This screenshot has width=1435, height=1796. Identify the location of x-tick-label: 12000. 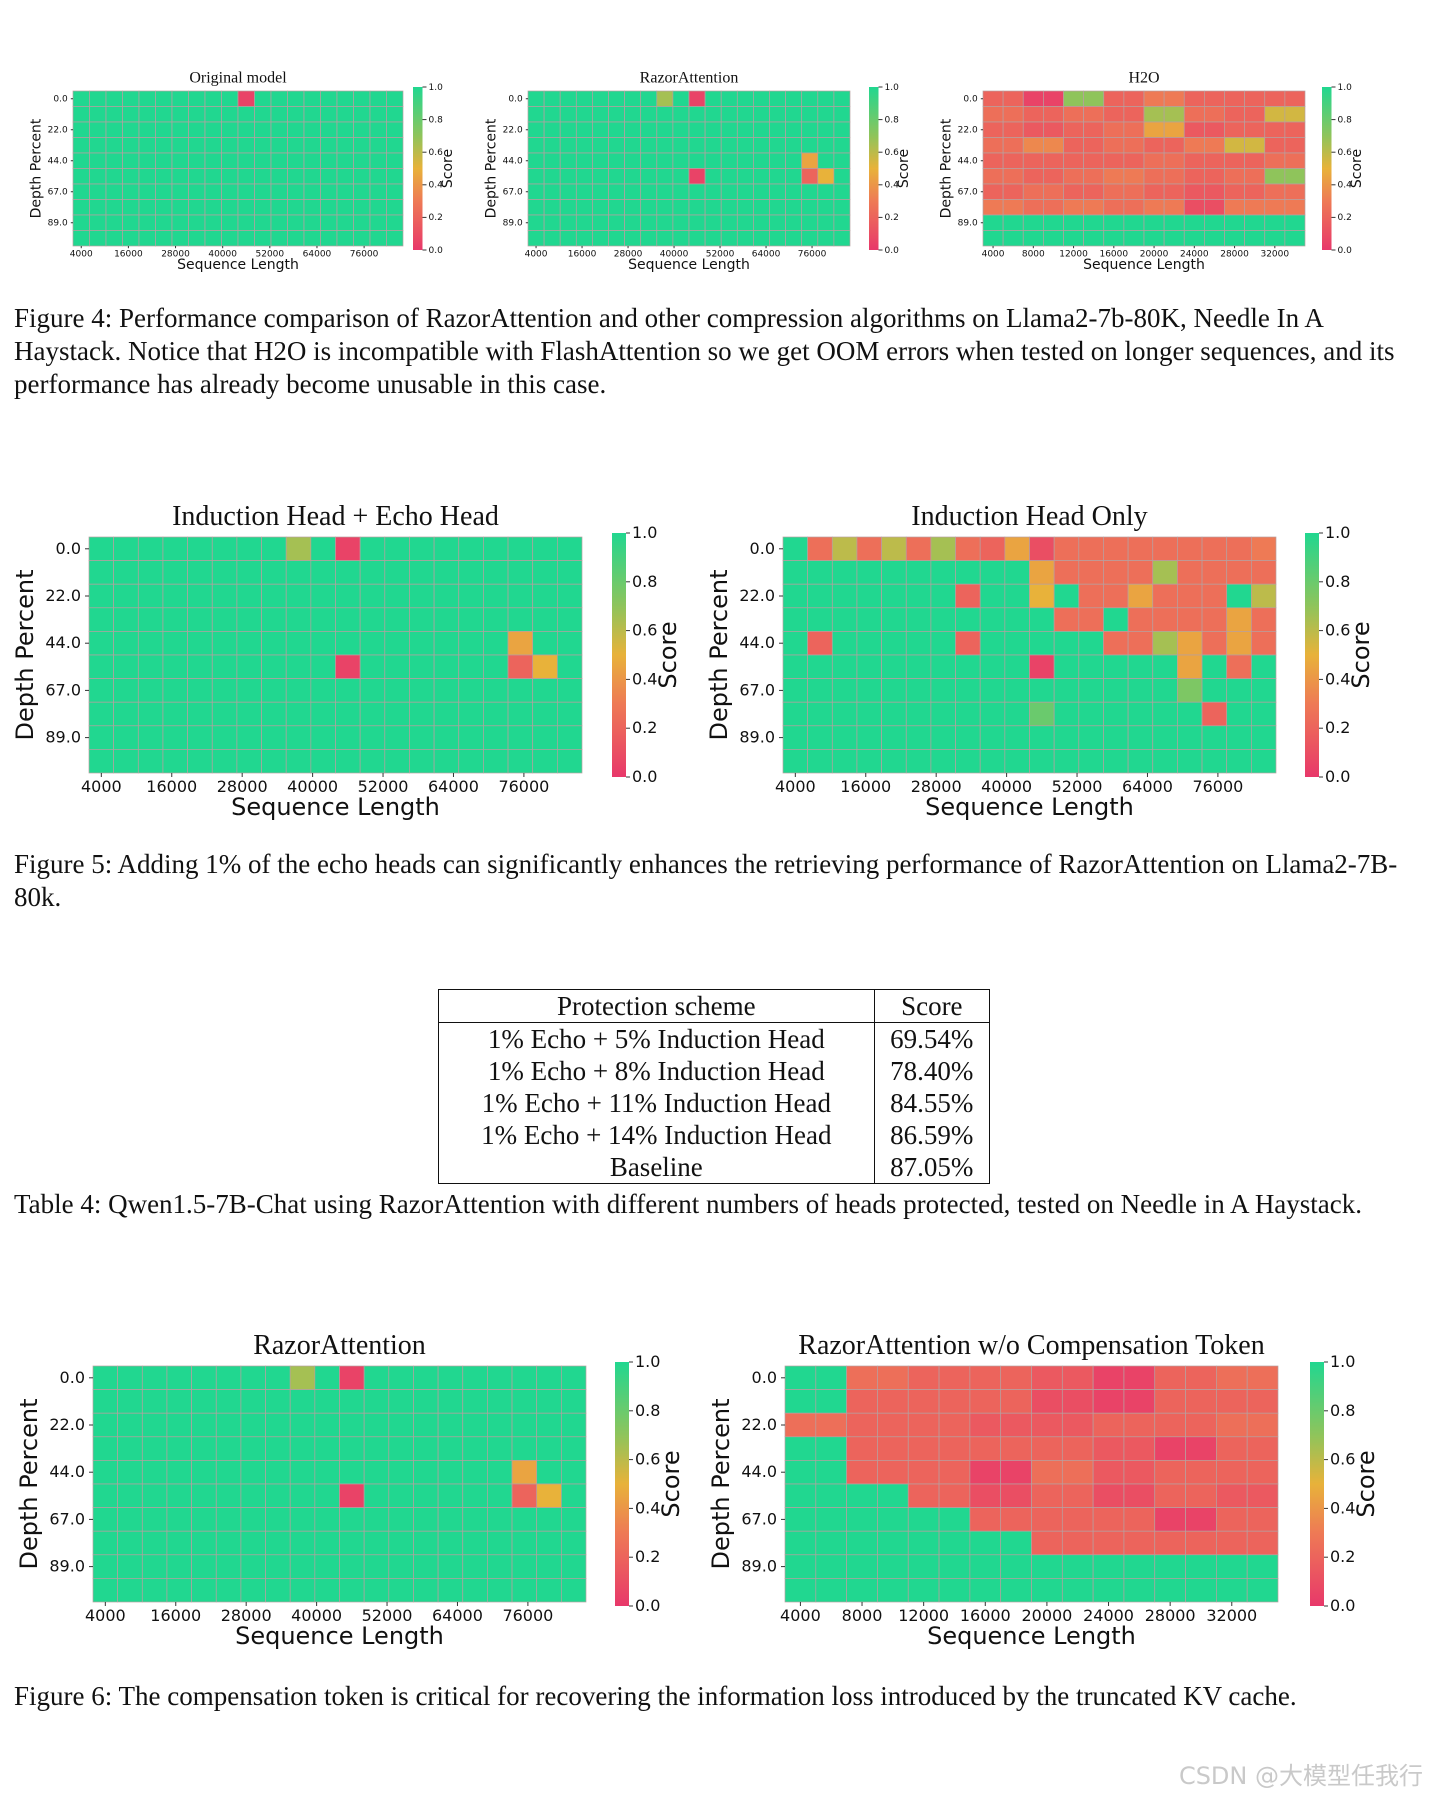
(923, 1615).